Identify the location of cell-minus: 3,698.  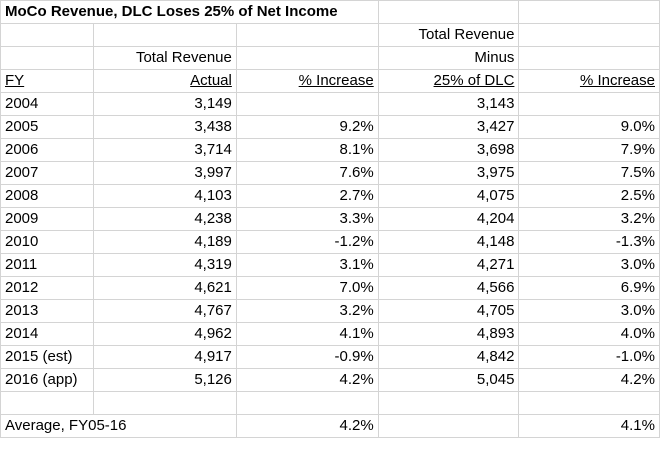
(448, 150).